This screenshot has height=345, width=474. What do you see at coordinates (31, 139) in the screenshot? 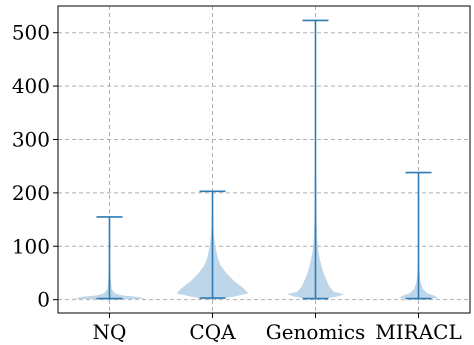
I see `y-tick-label: 300` at bounding box center [31, 139].